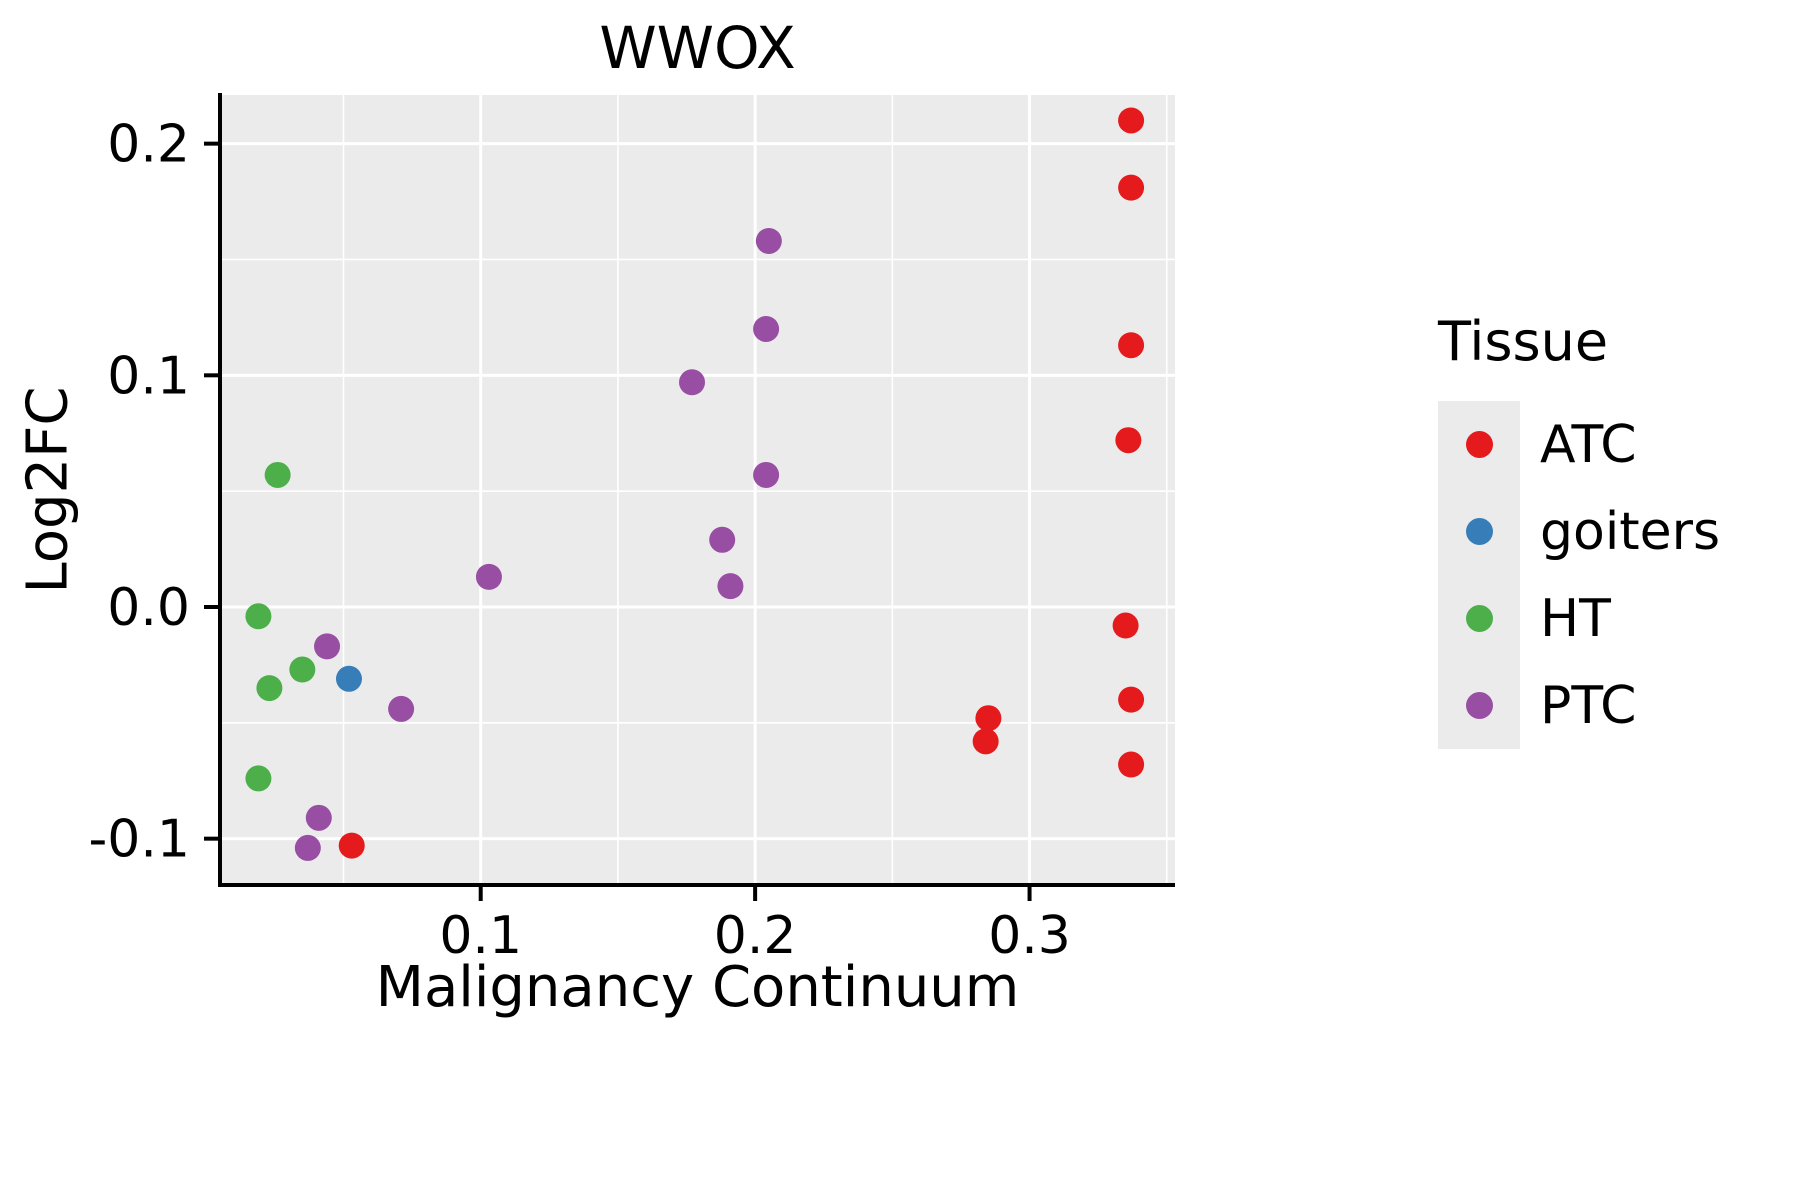 The image size is (1800, 1200). What do you see at coordinates (348, 678) in the screenshot?
I see `data-point-goiters` at bounding box center [348, 678].